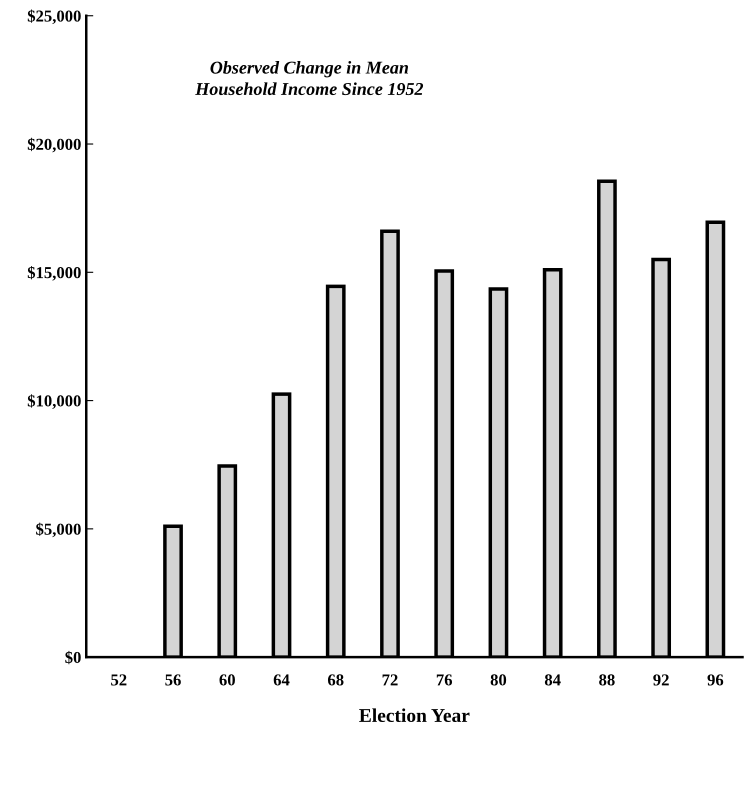 This screenshot has width=750, height=787. What do you see at coordinates (336, 680) in the screenshot?
I see `x-tick-label: 68` at bounding box center [336, 680].